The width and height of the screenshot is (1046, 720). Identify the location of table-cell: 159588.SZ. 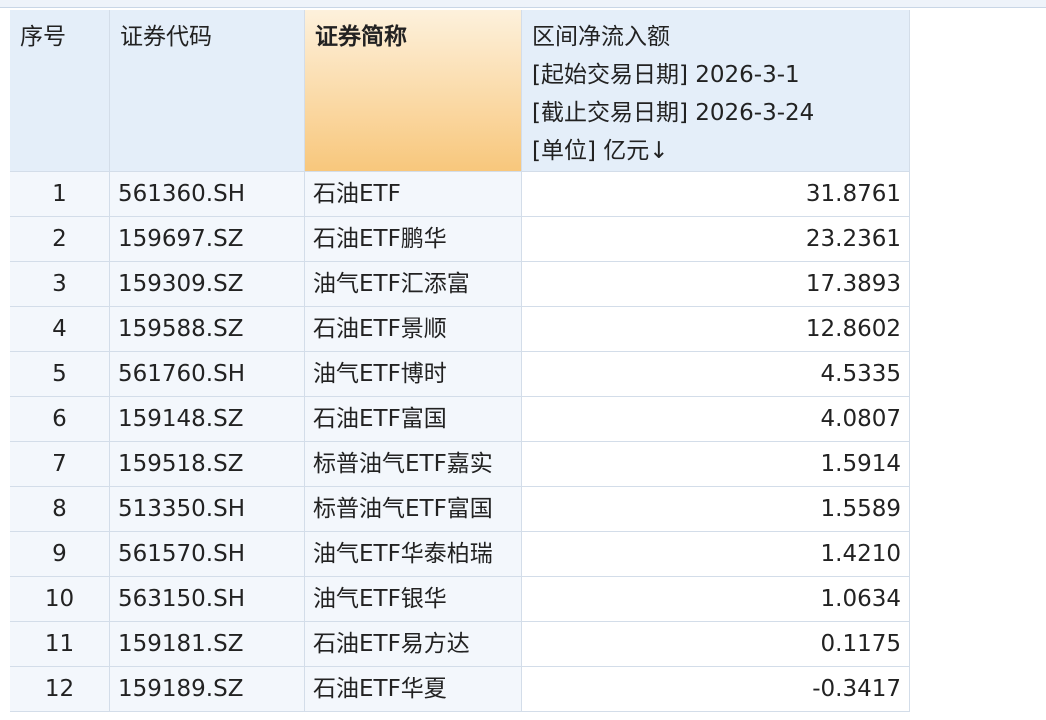
(207, 329).